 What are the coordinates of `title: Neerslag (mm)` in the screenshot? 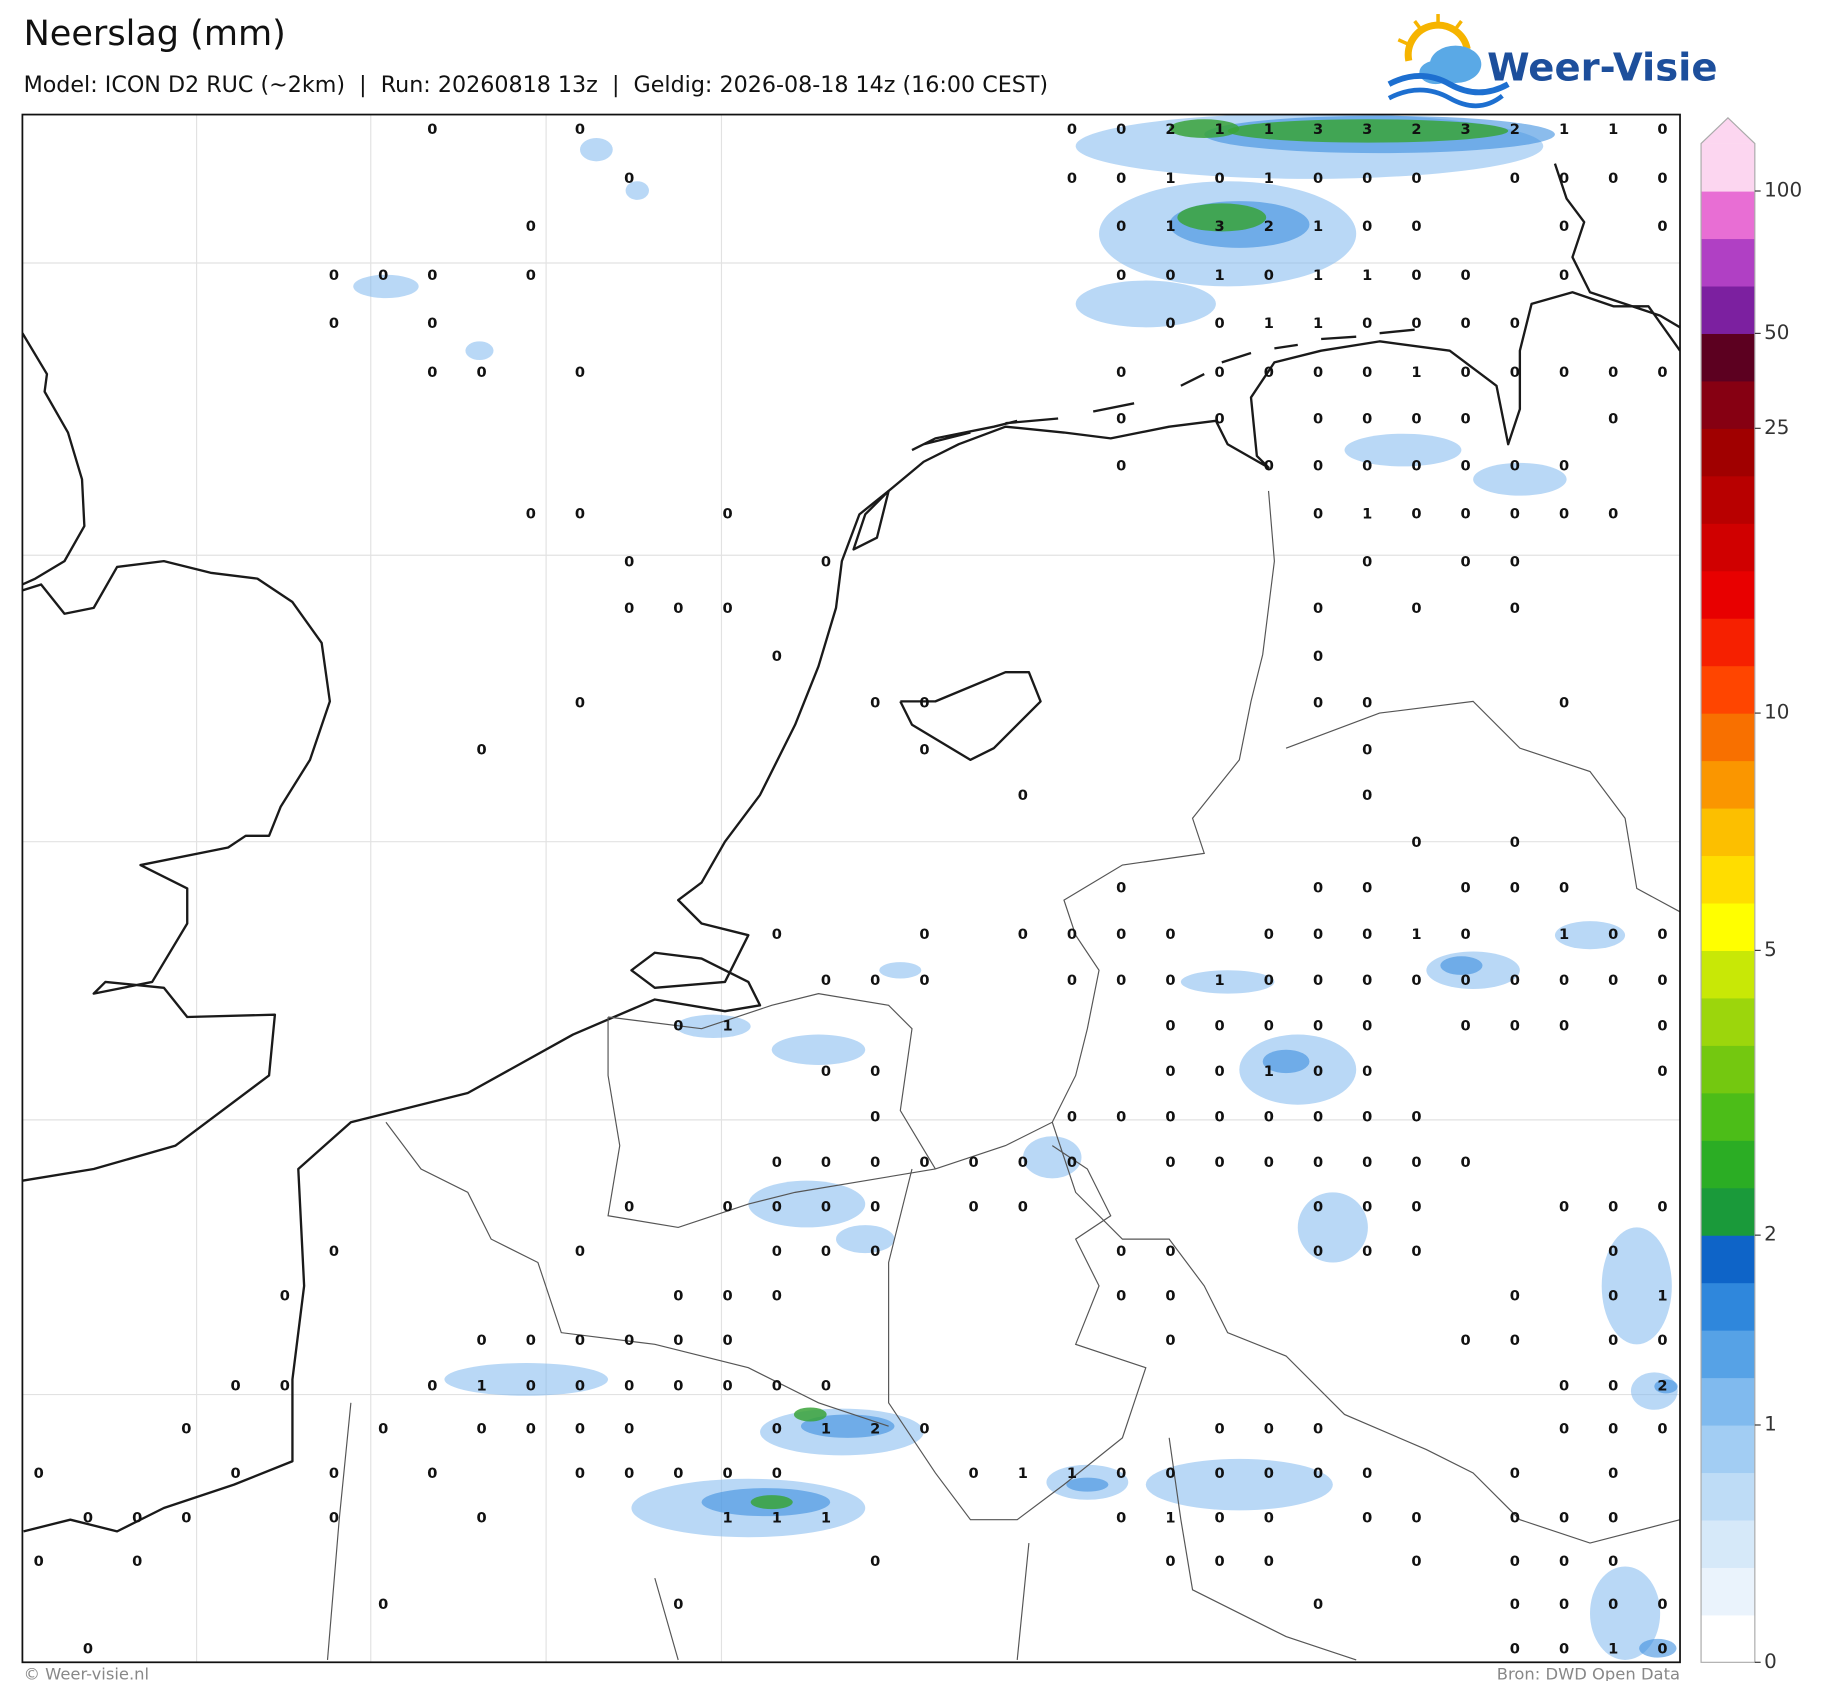 It's located at (155, 33).